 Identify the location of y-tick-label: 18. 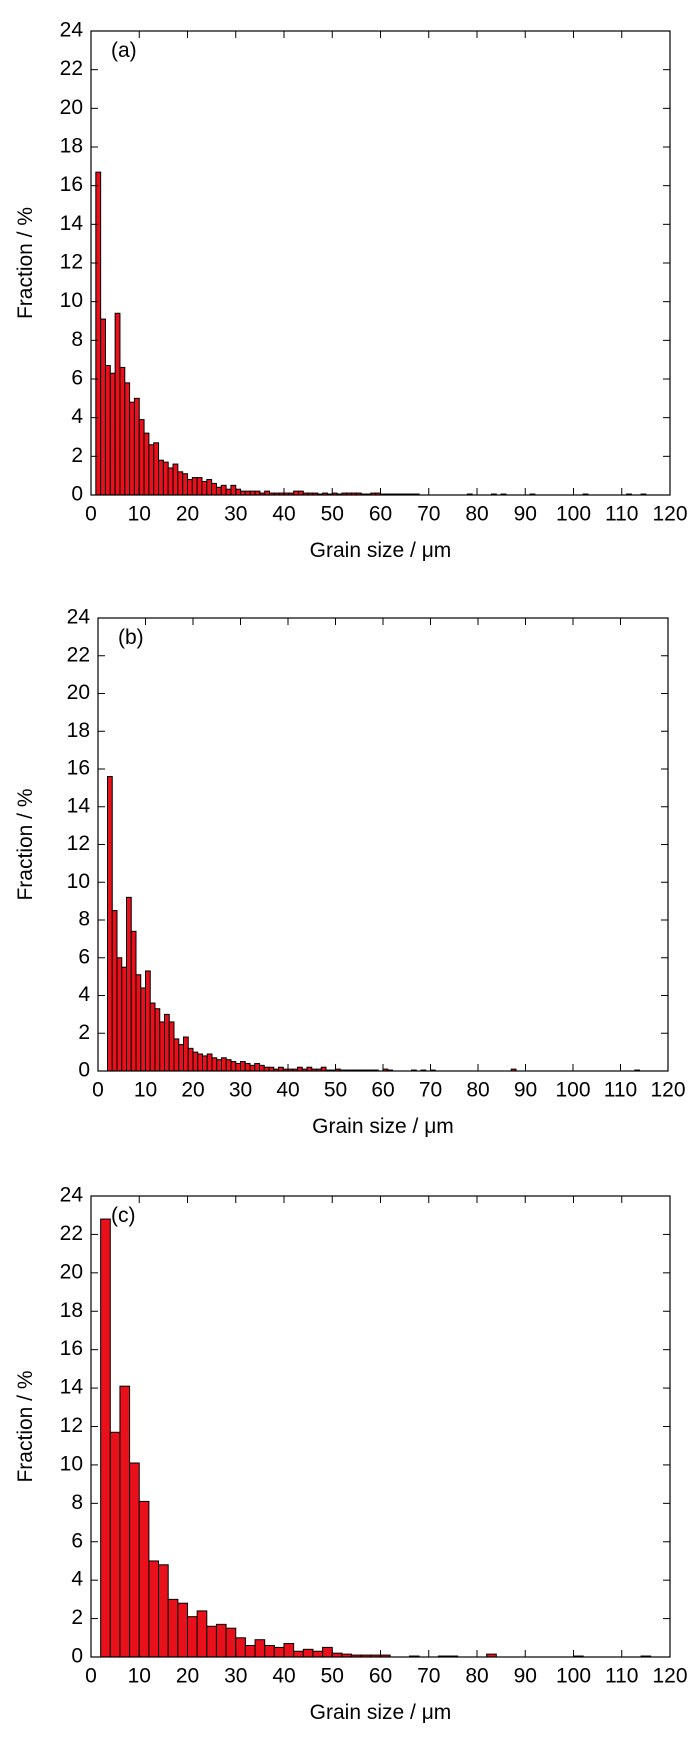
(78, 730).